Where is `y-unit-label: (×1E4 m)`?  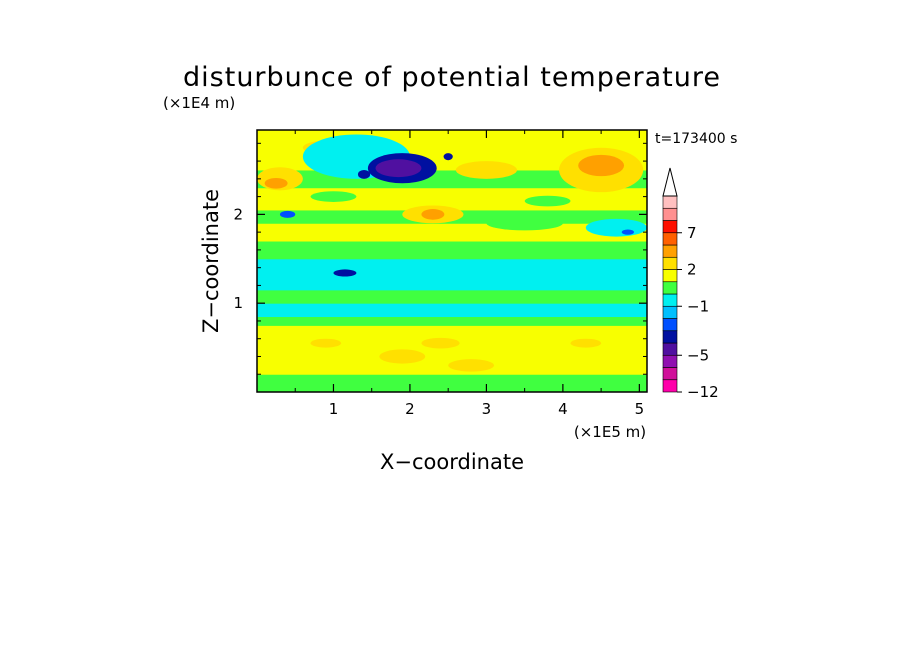
y-unit-label: (×1E4 m) is located at coordinates (199, 103).